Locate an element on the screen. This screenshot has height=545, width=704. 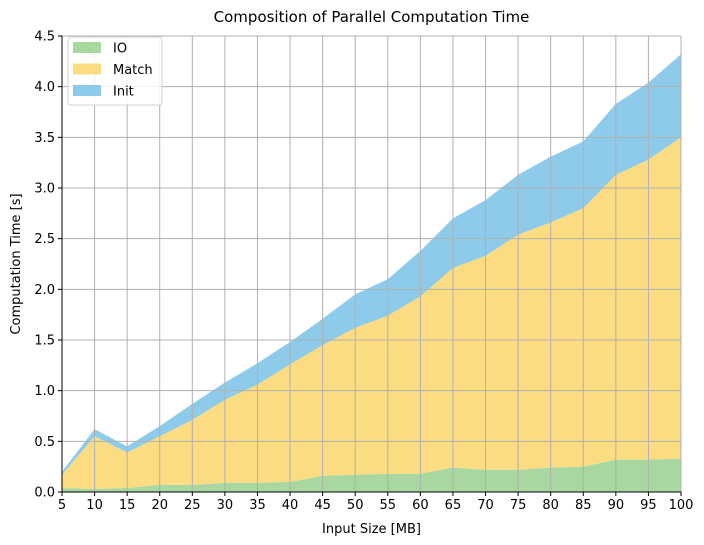
x-tick-label: 15 is located at coordinates (127, 505).